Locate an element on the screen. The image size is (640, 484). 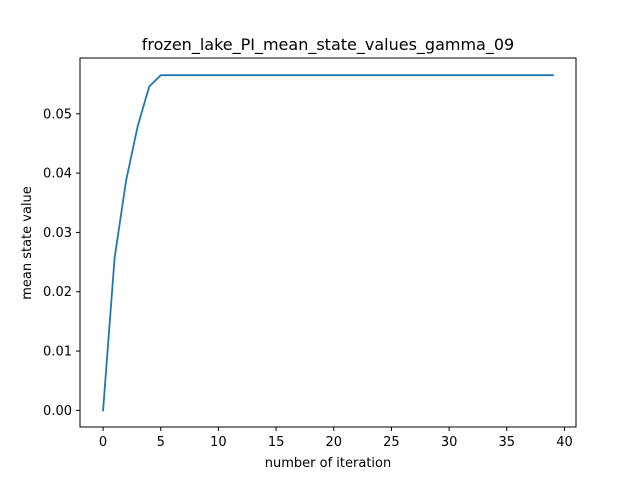
x-tick-label: 10 is located at coordinates (218, 442).